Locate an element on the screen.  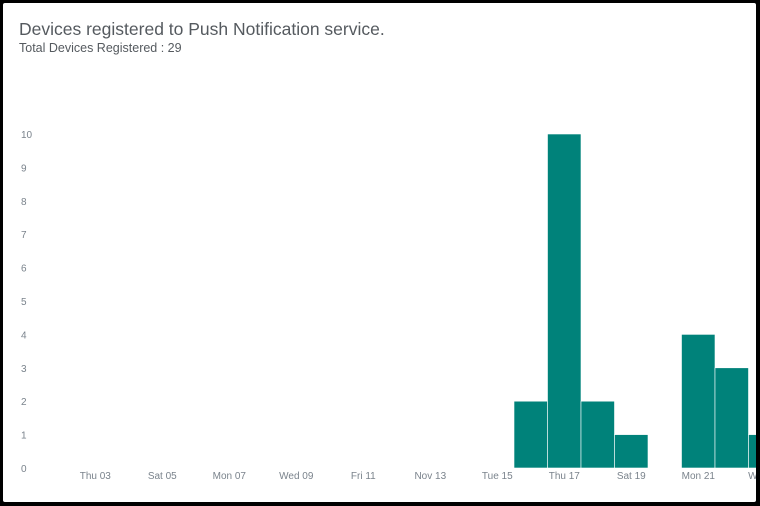
x-tick-label: Sat 05 is located at coordinates (162, 476).